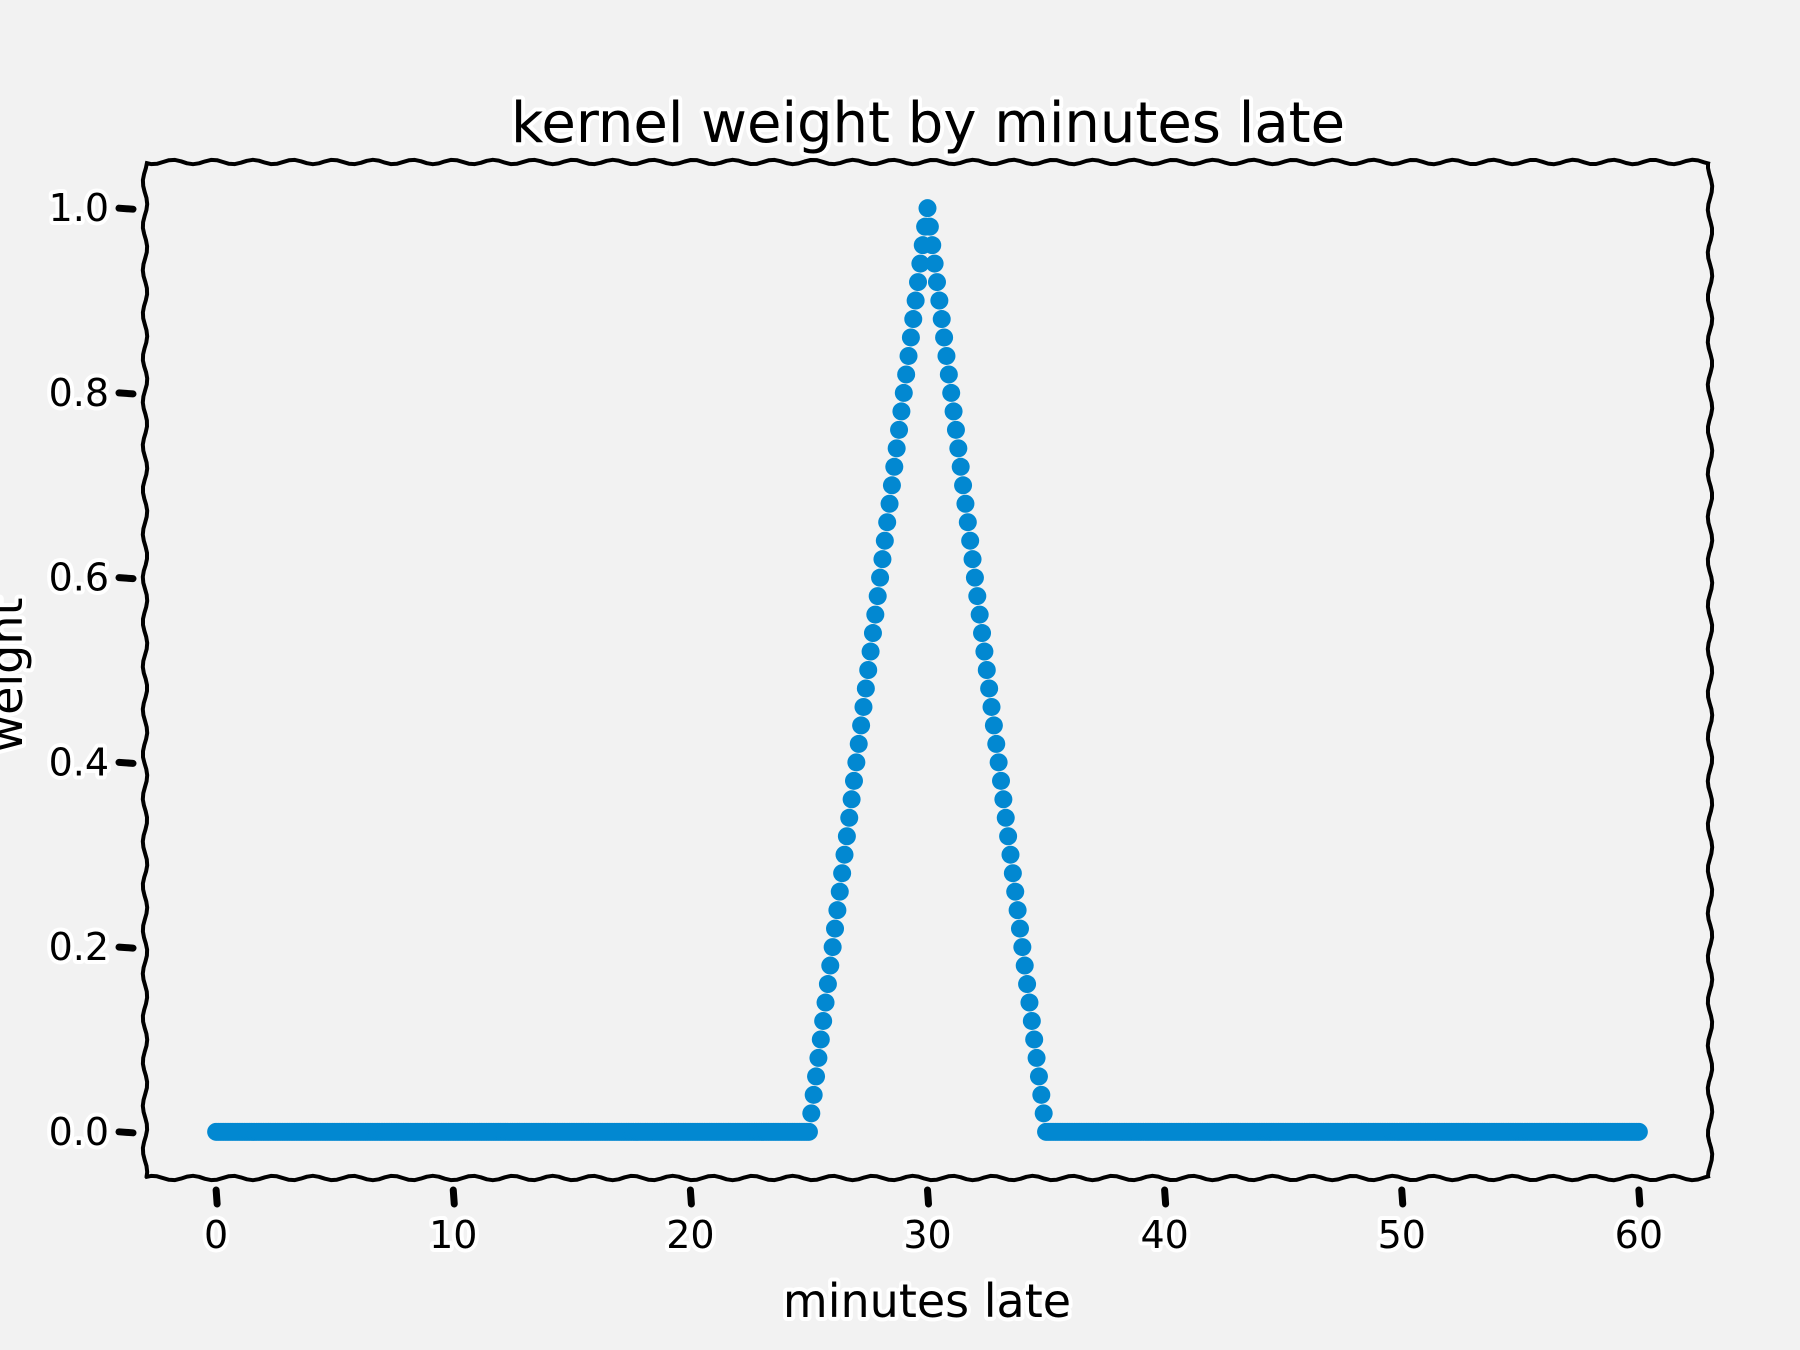  I want to click on x-tick-label: 50, so click(1402, 1235).